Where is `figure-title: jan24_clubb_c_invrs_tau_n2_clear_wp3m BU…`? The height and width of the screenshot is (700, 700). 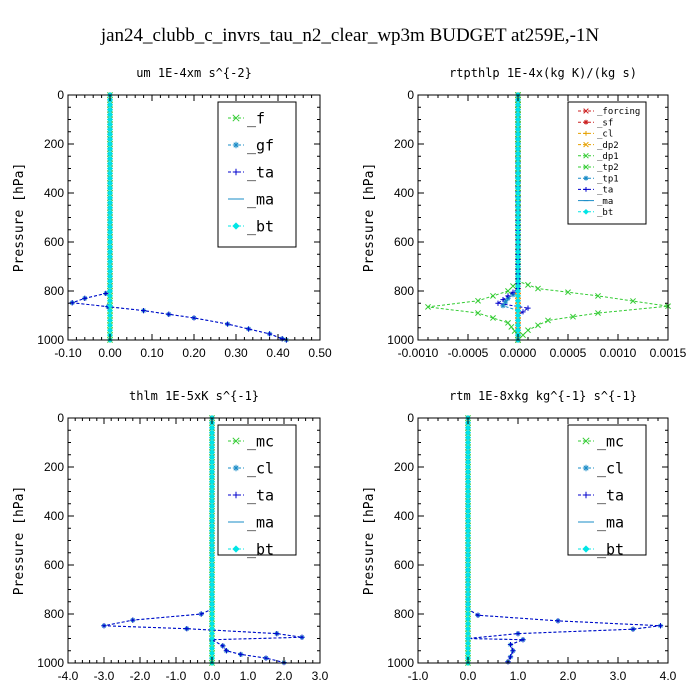 figure-title: jan24_clubb_c_invrs_tau_n2_clear_wp3m BU… is located at coordinates (350, 35).